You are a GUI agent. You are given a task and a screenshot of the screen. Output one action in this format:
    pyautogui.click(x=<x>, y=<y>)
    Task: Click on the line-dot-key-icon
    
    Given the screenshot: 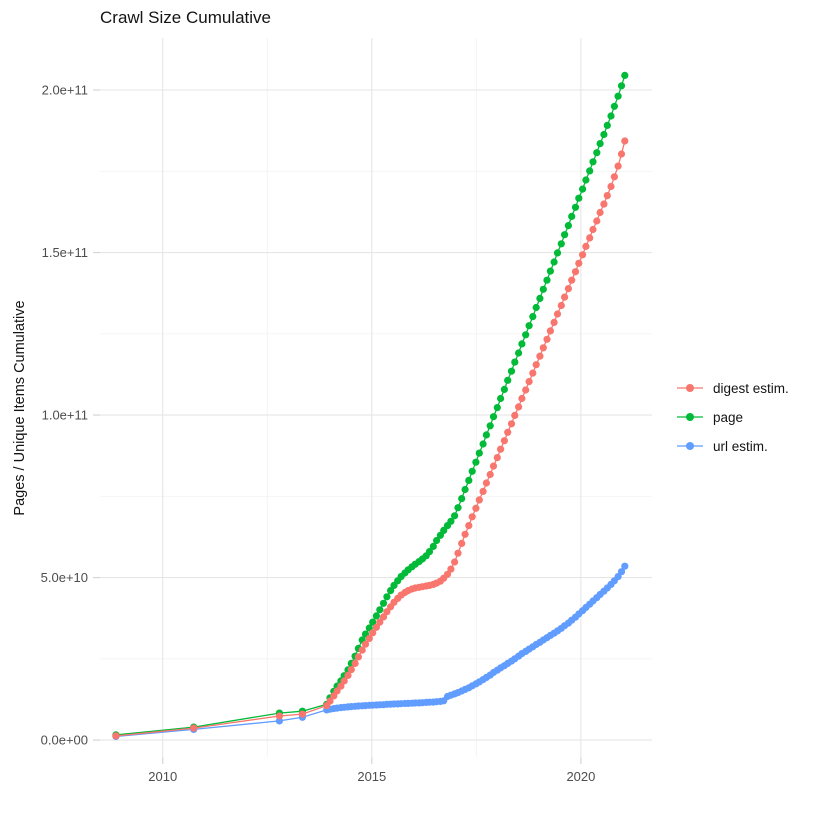 What is the action you would take?
    pyautogui.click(x=690, y=446)
    